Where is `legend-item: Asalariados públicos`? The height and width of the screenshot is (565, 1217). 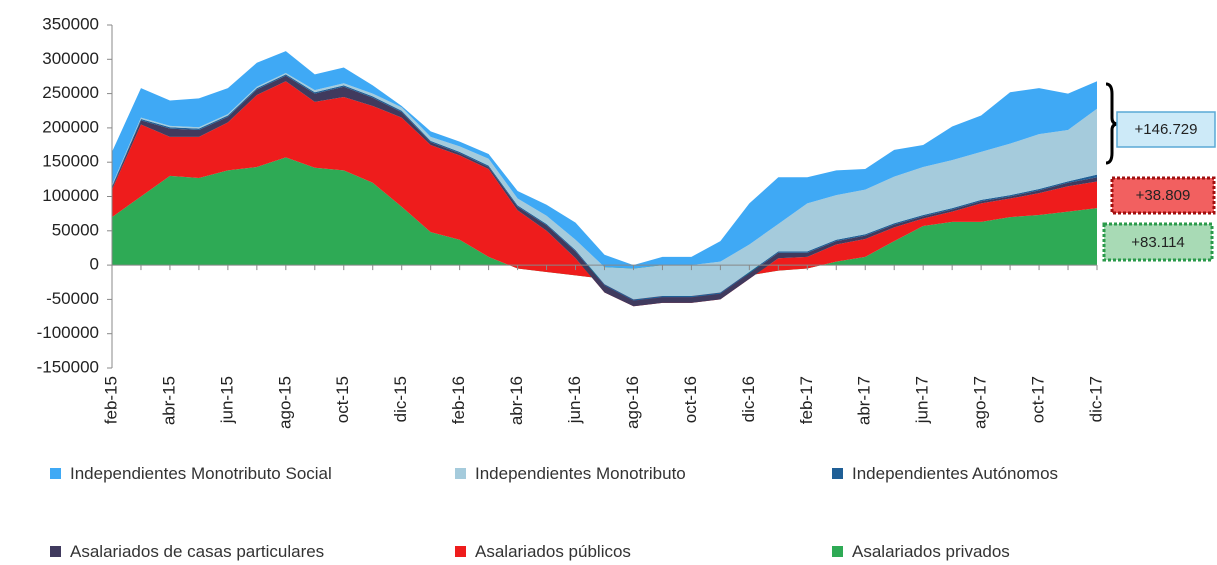
legend-item: Asalariados públicos is located at coordinates (630, 552).